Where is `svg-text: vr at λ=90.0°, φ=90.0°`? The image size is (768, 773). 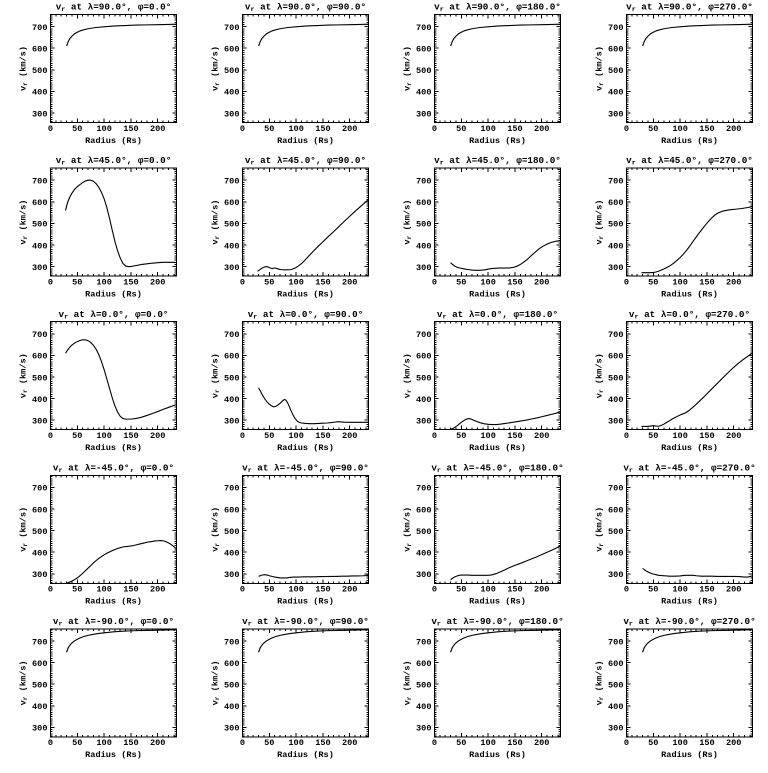
svg-text: vr at λ=90.0°, φ=90.0° is located at coordinates (305, 8).